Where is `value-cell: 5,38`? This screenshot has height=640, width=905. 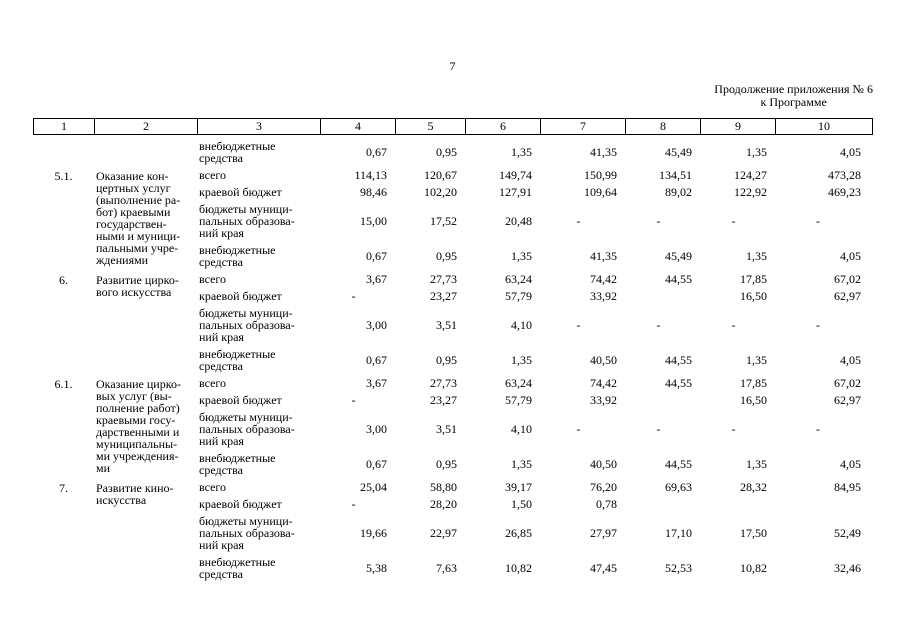
value-cell: 5,38 is located at coordinates (376, 568).